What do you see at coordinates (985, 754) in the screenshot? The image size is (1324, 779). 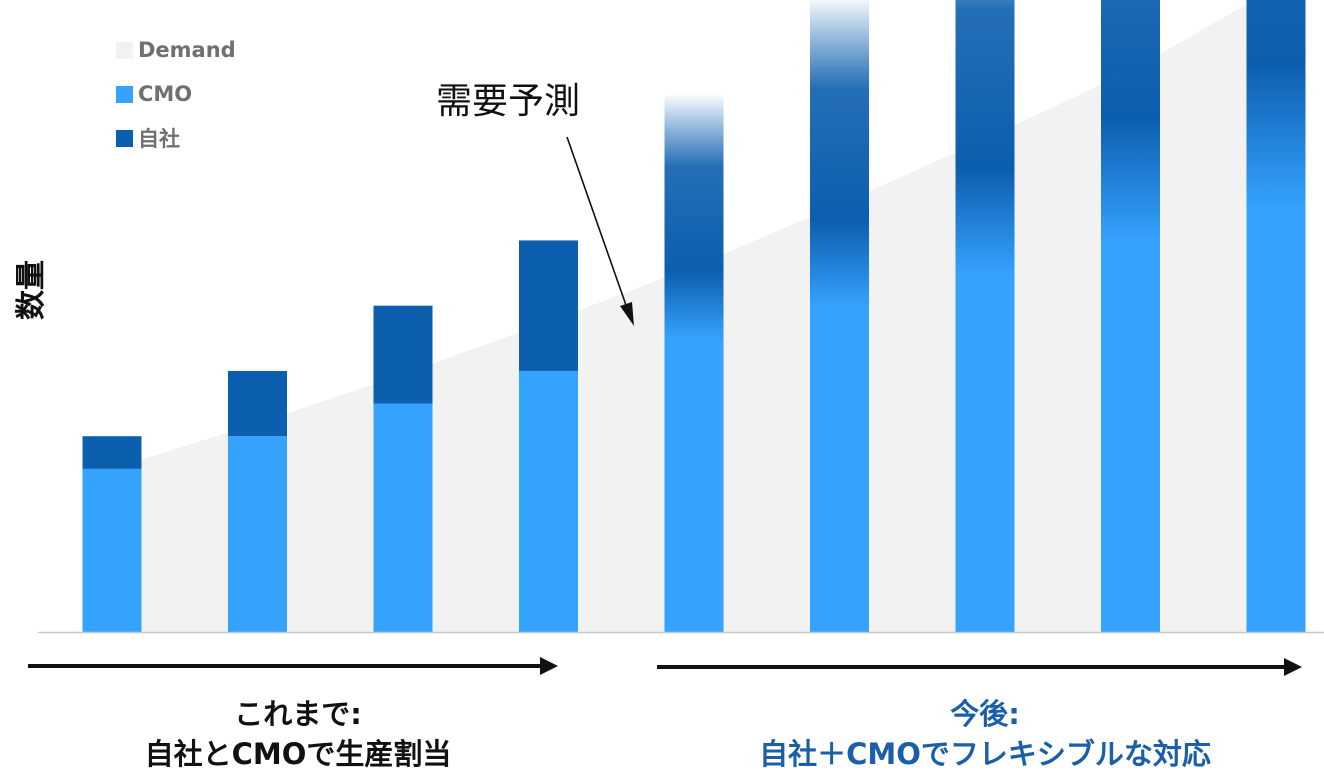 I see `phase-future-line2: 自社＋CMOでフレキシブルな対応` at bounding box center [985, 754].